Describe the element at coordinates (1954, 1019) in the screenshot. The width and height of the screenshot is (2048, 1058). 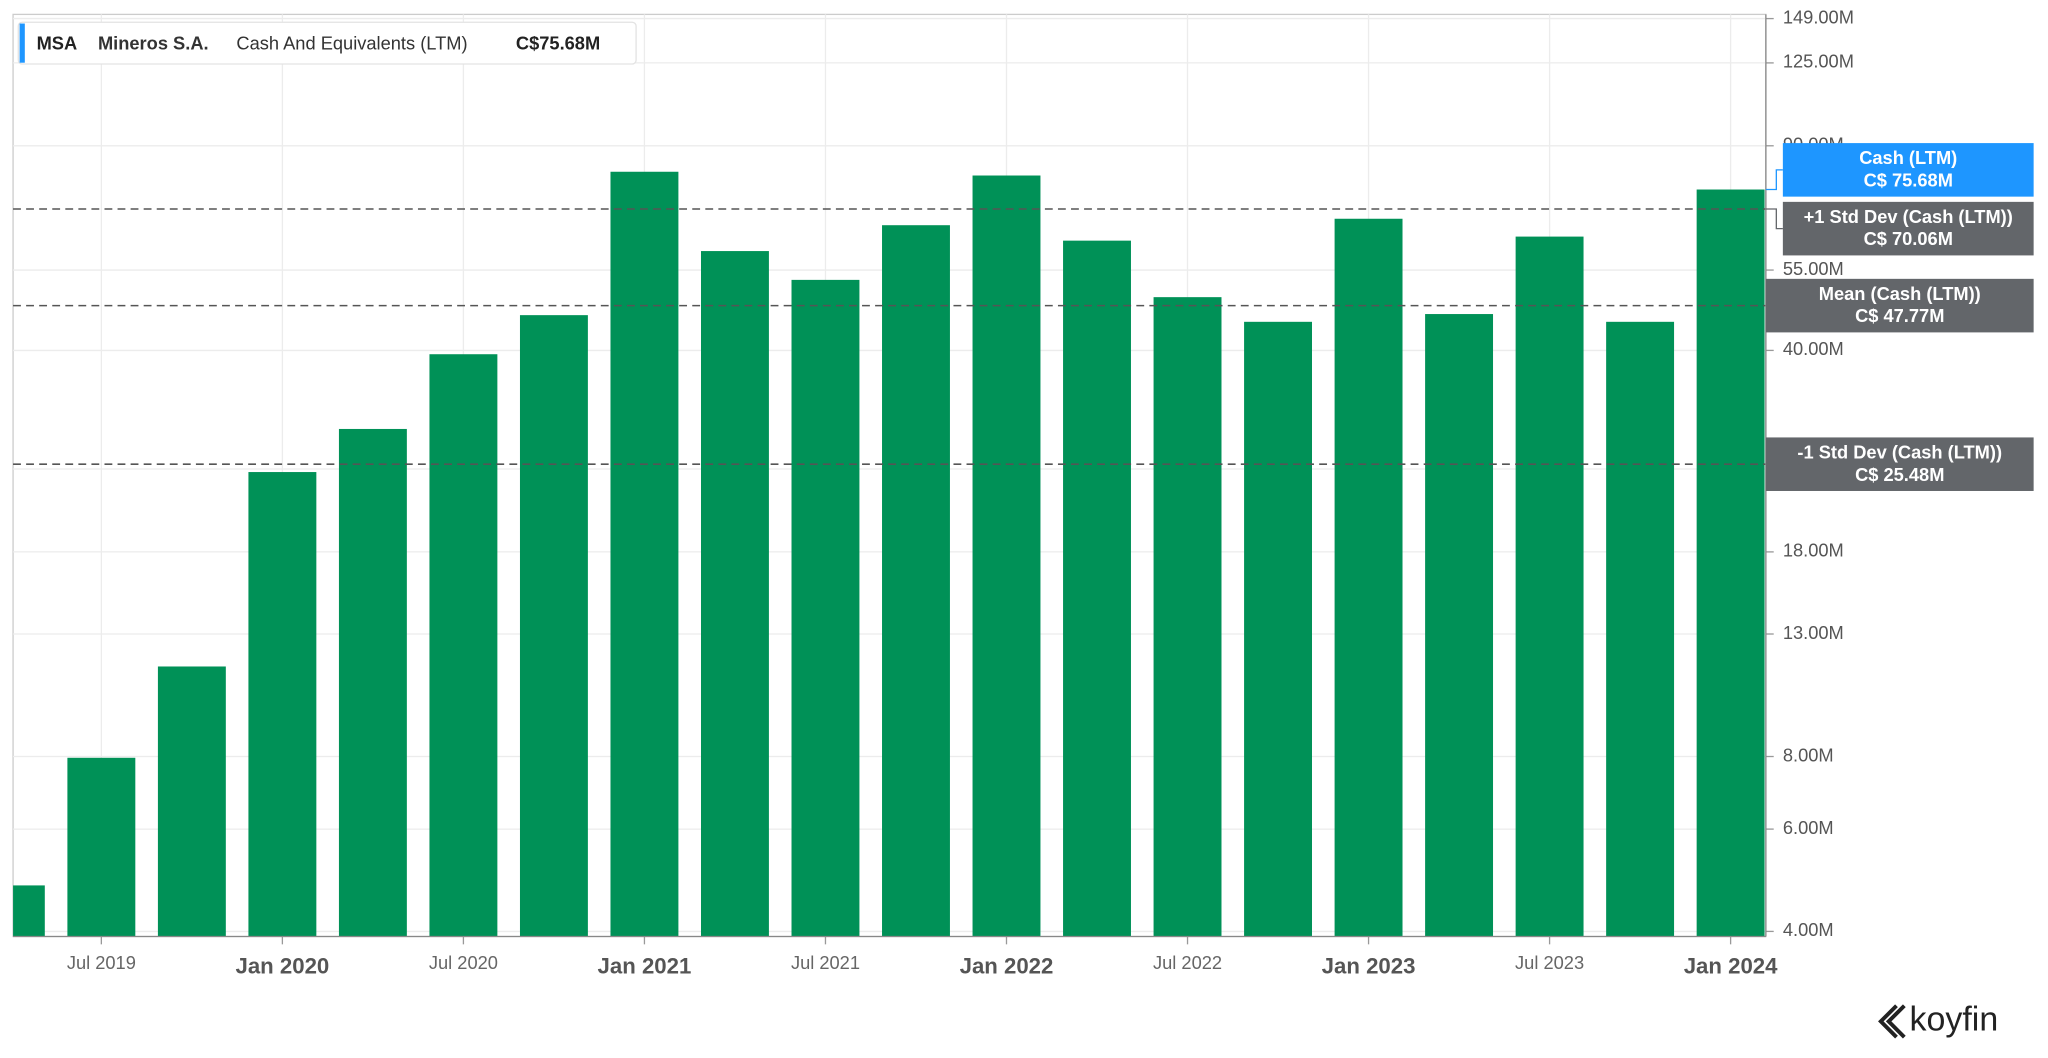
I see `brand-name: koyfin` at that location.